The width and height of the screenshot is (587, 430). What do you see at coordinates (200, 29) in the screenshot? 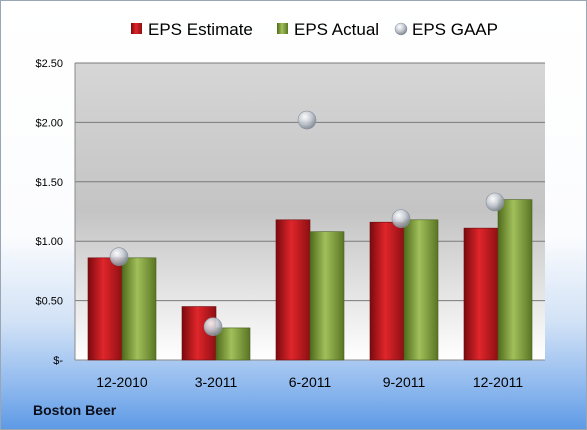
I see `legend-label: EPS Estimate` at bounding box center [200, 29].